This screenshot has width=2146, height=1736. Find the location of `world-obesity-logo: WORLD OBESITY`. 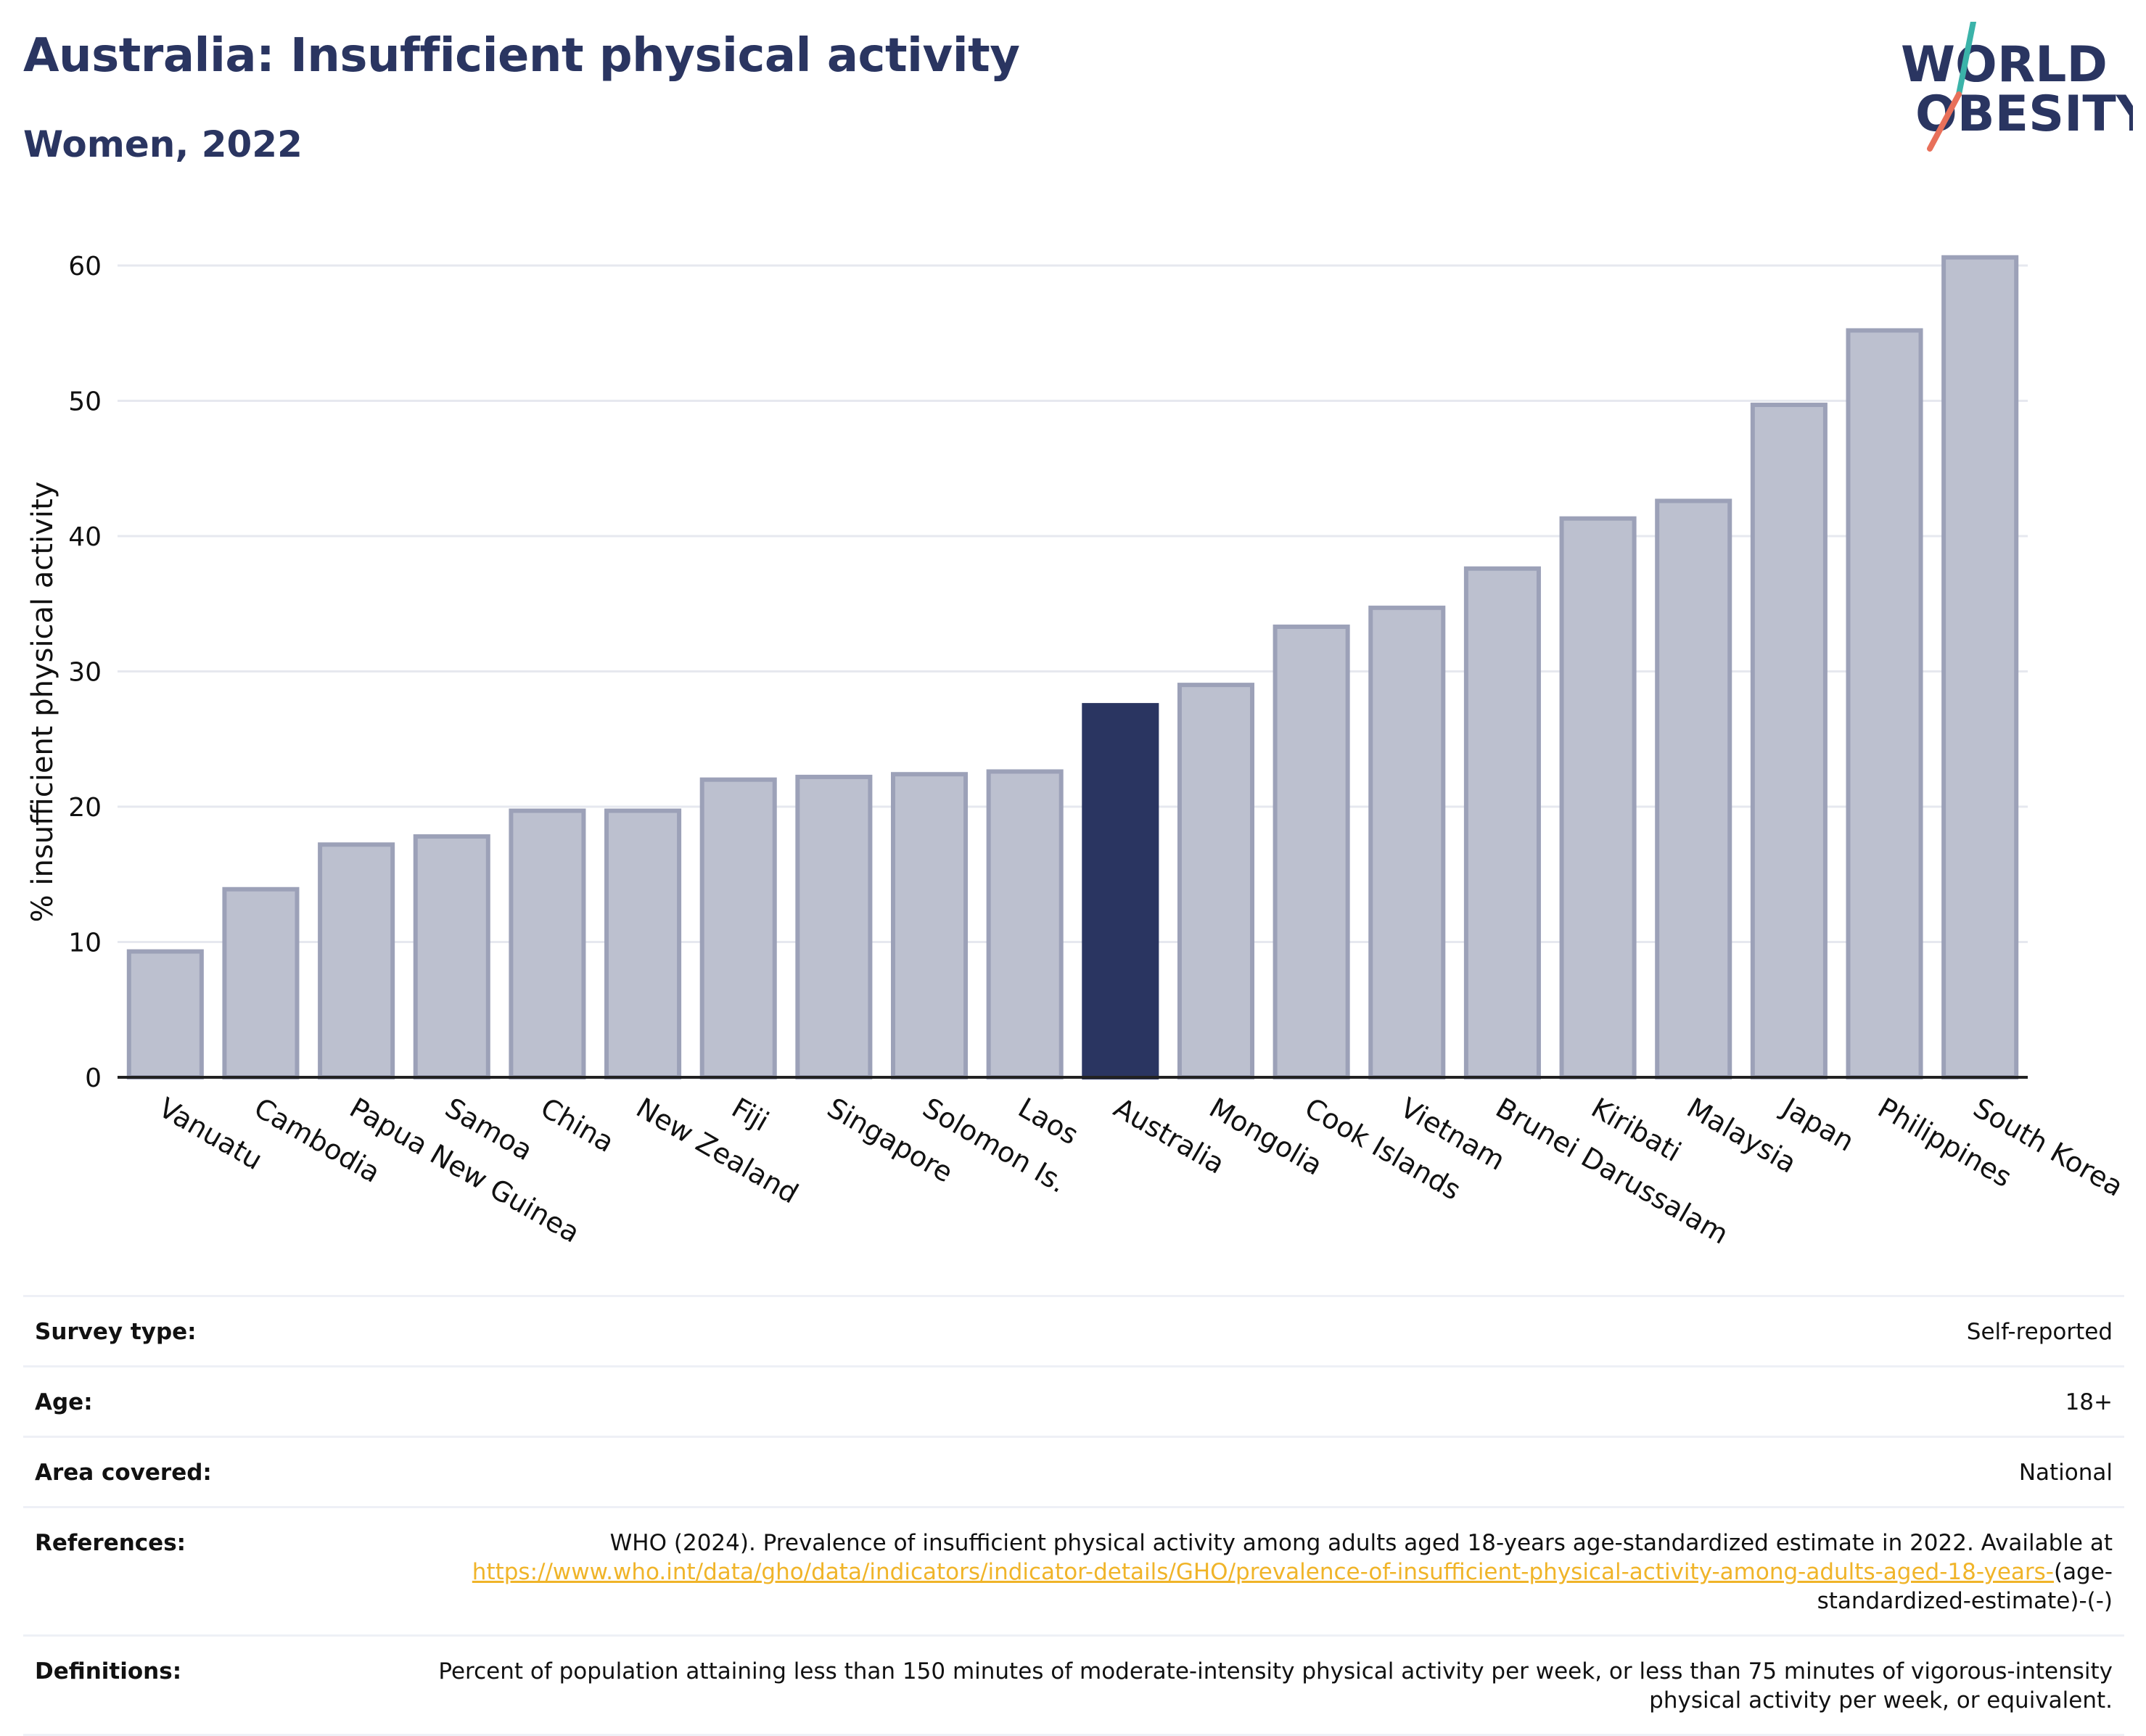

world-obesity-logo: WORLD OBESITY is located at coordinates (2017, 87).